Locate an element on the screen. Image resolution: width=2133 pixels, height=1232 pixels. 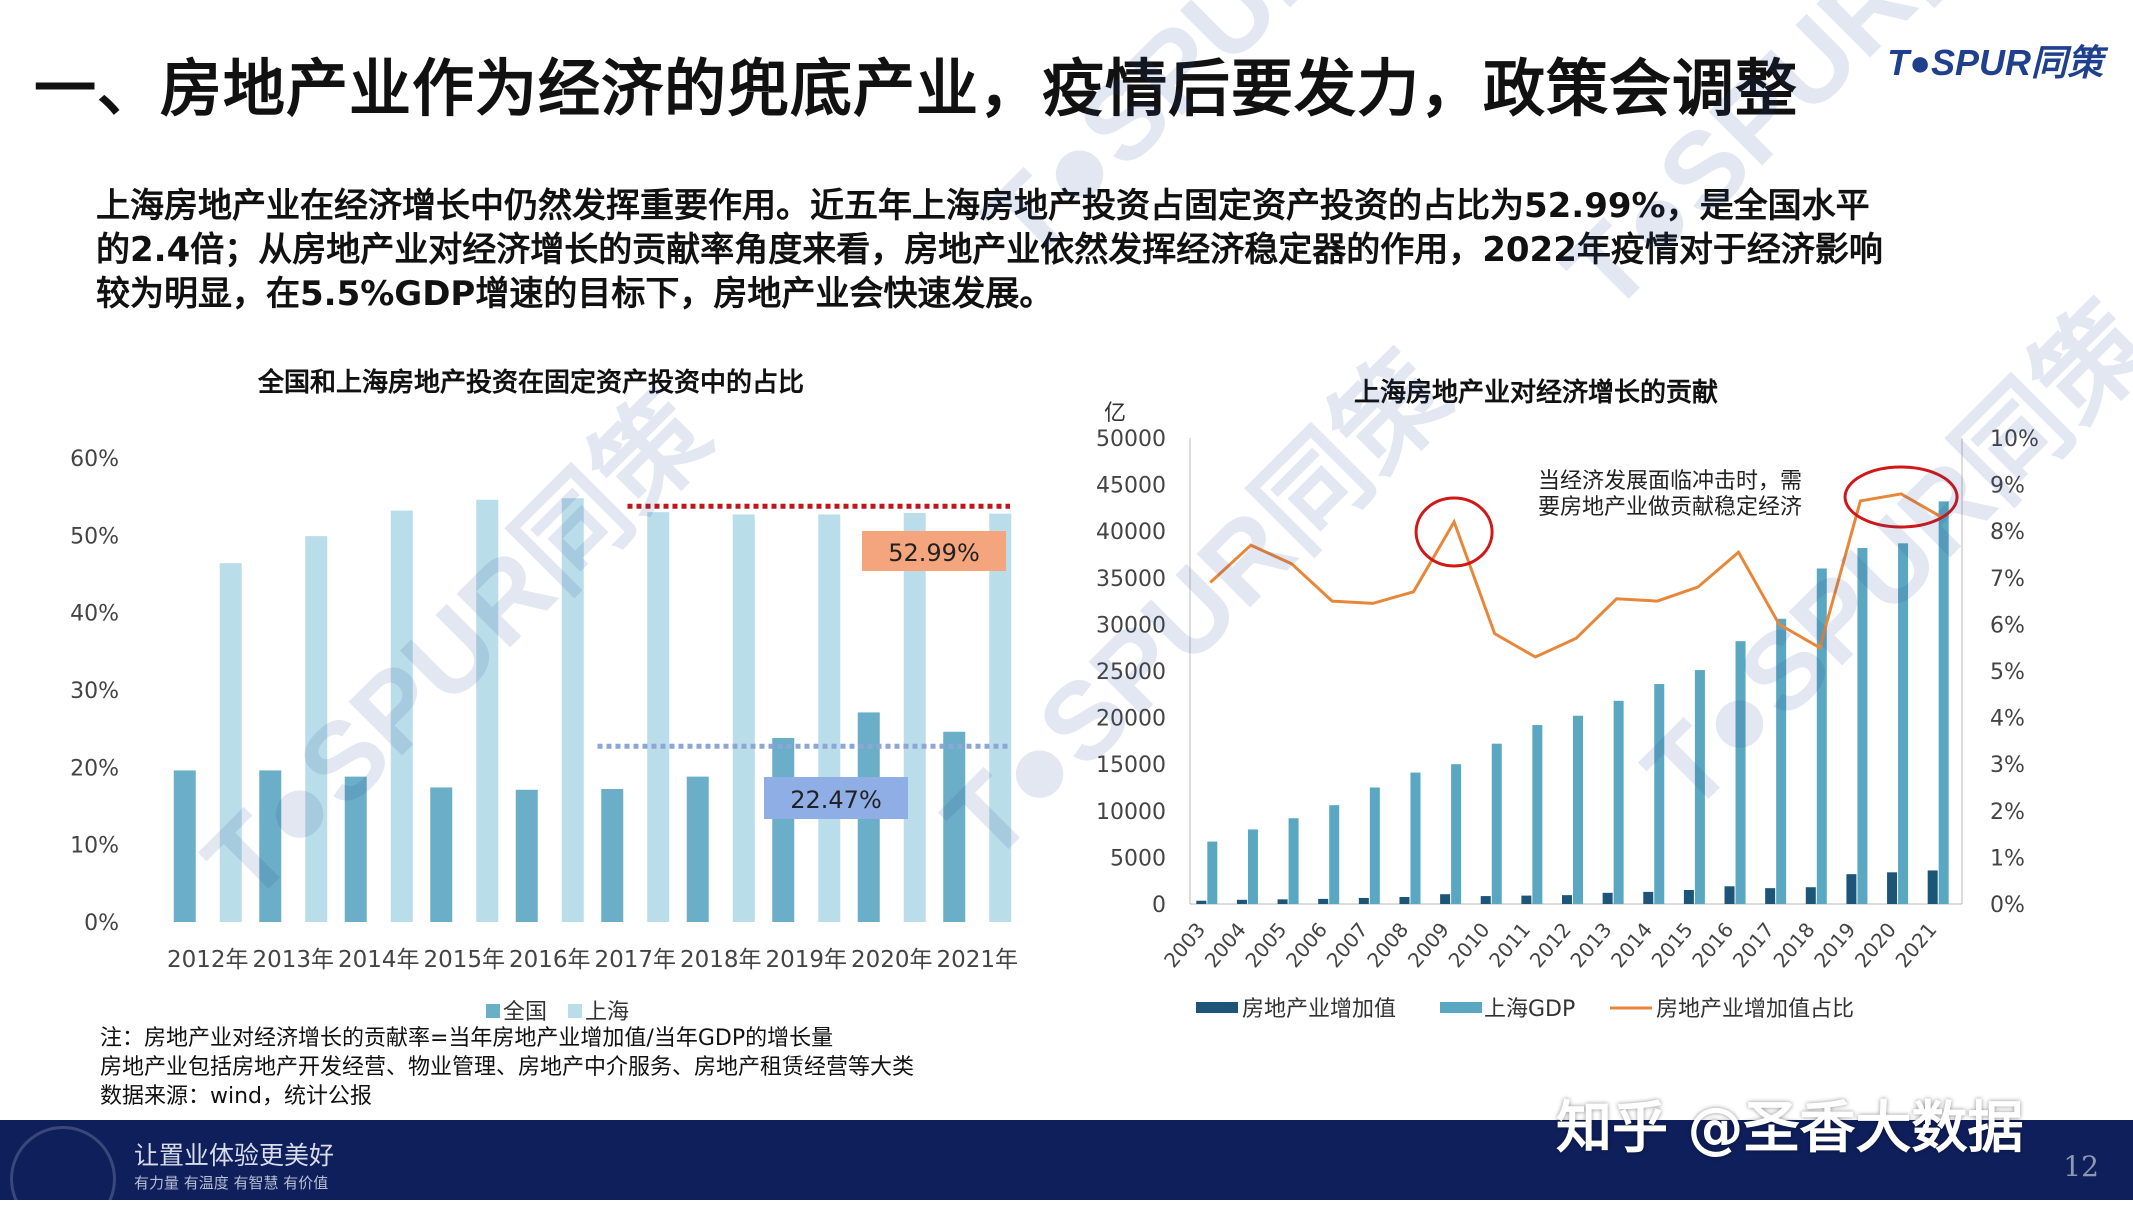
x-tick-label: 2008 is located at coordinates (1387, 945).